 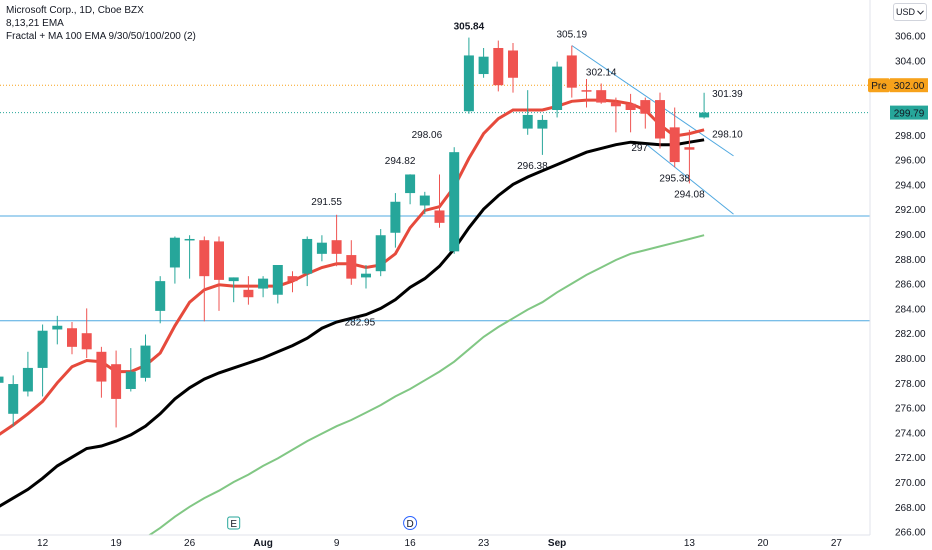 What do you see at coordinates (910, 185) in the screenshot?
I see `y-tick-label: 294.00` at bounding box center [910, 185].